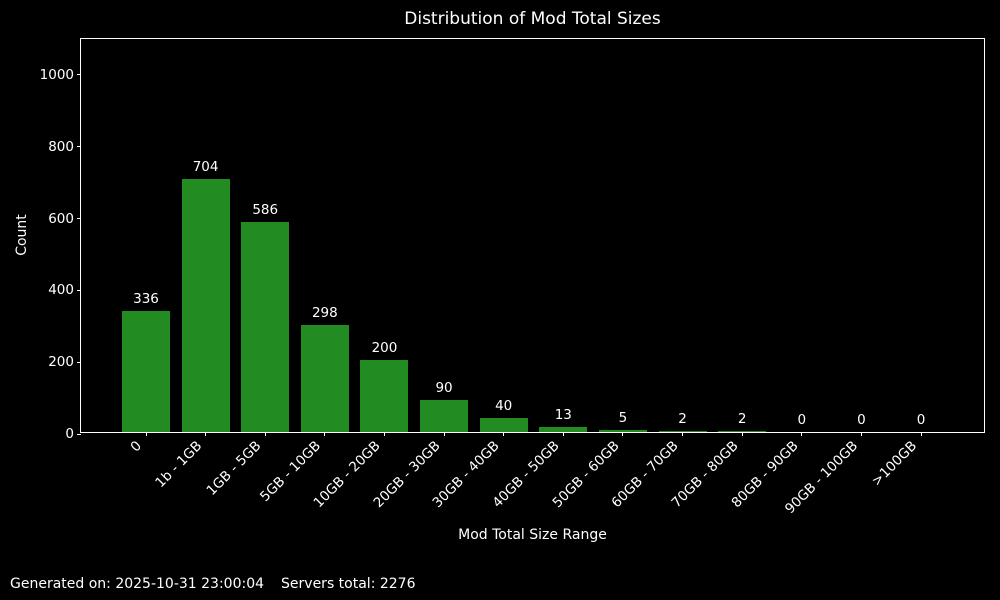 The height and width of the screenshot is (600, 1000). I want to click on y-tick-label: 400, so click(61, 290).